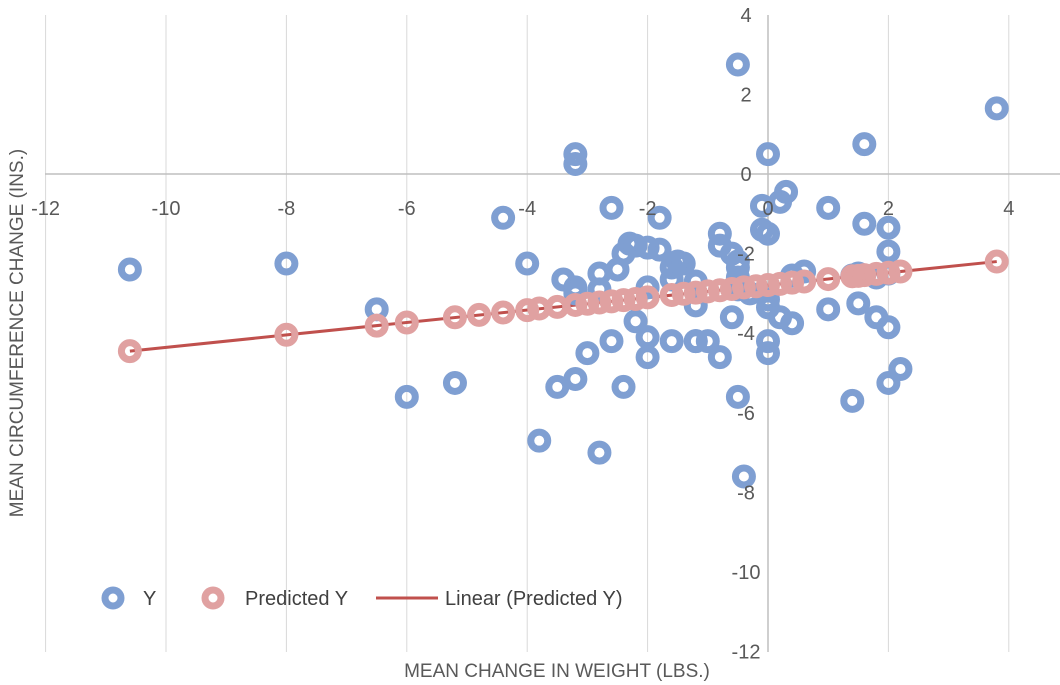  What do you see at coordinates (362, 598) in the screenshot?
I see `legend: Y Predicted Y Linear (Predicted Y)` at bounding box center [362, 598].